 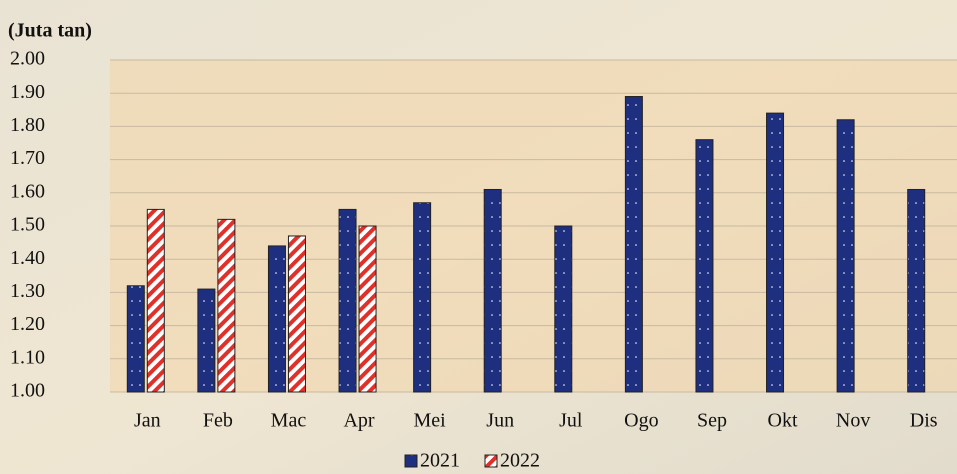 I want to click on y-tick-label: 1.50, so click(x=27, y=225).